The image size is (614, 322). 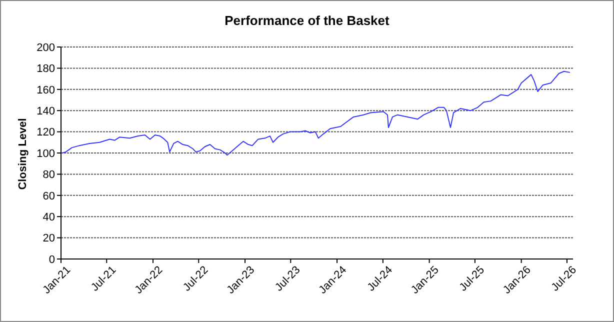 What do you see at coordinates (45, 90) in the screenshot?
I see `y-tick-label: 160` at bounding box center [45, 90].